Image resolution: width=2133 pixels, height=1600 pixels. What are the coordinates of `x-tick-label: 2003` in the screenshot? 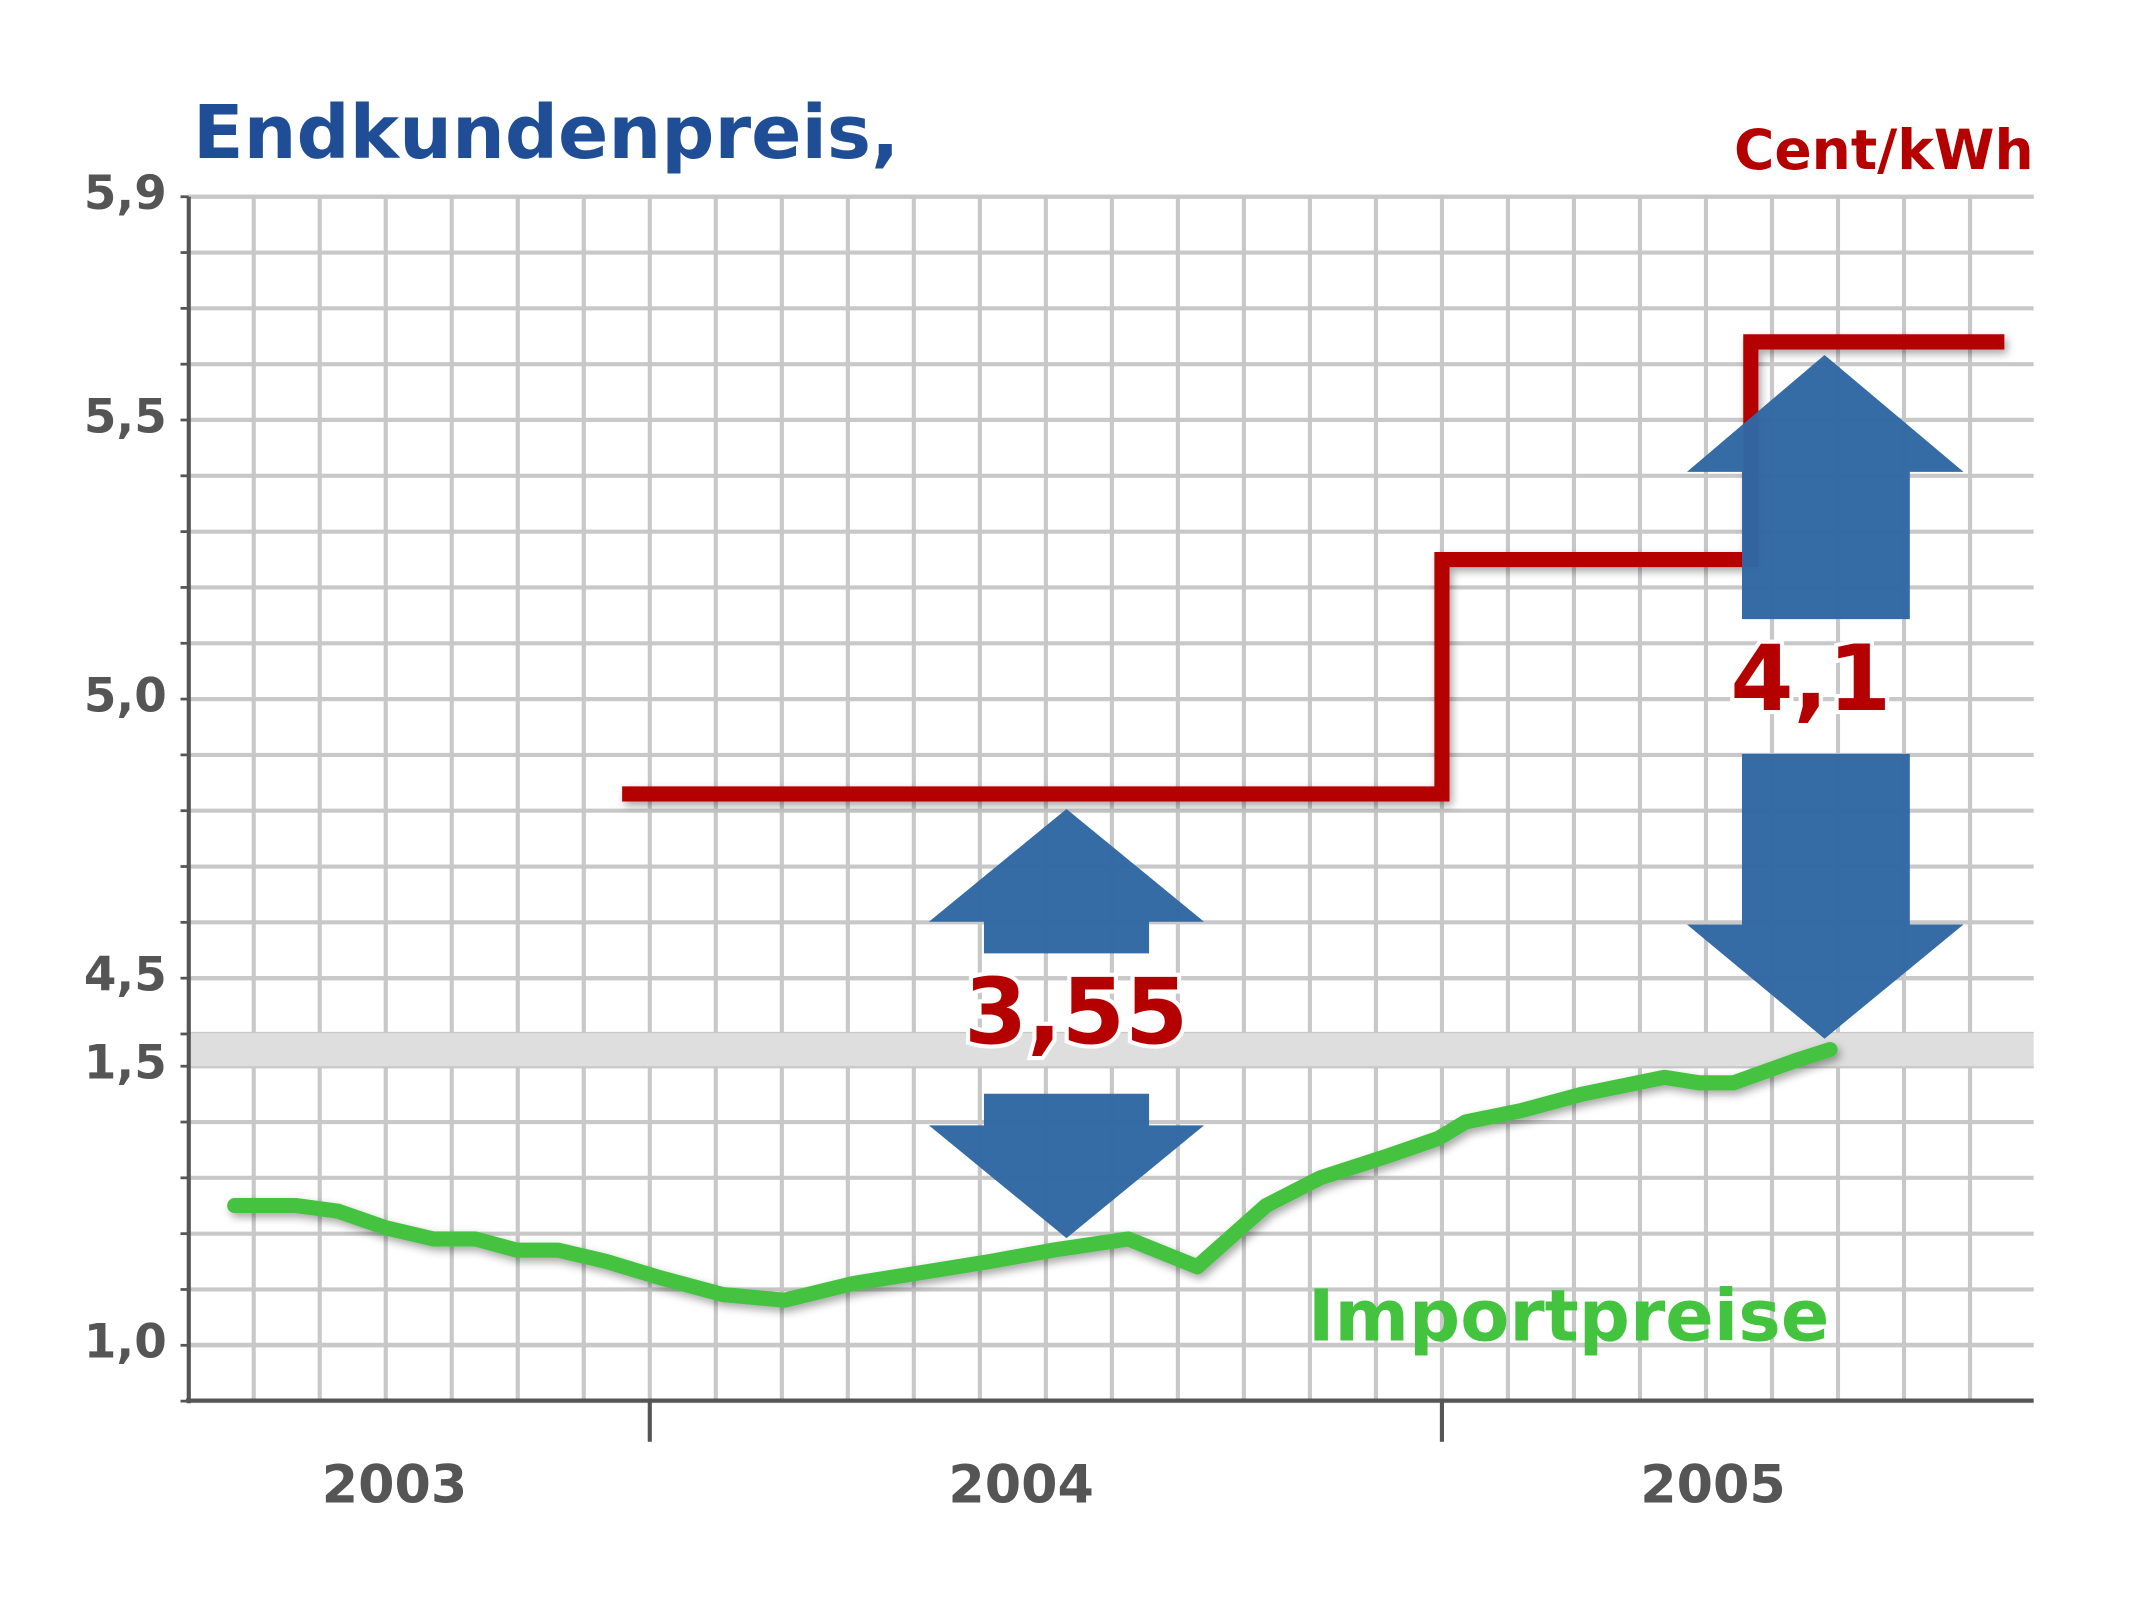 It's located at (394, 1485).